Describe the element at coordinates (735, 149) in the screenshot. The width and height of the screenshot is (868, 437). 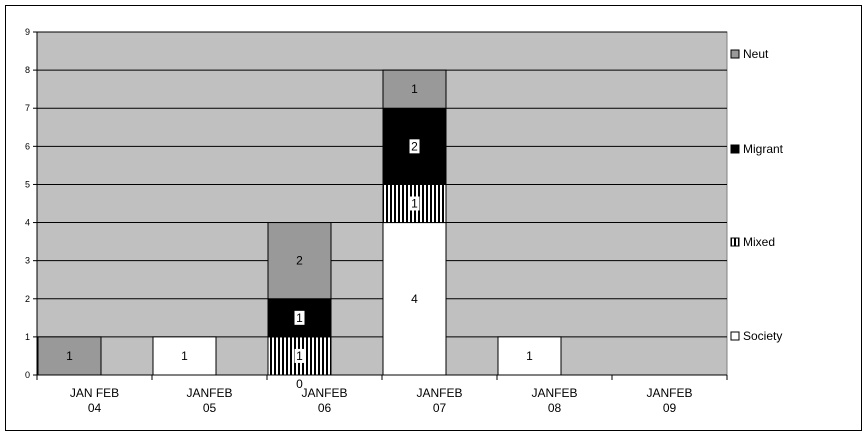
I see `legend-swatch-migrant` at that location.